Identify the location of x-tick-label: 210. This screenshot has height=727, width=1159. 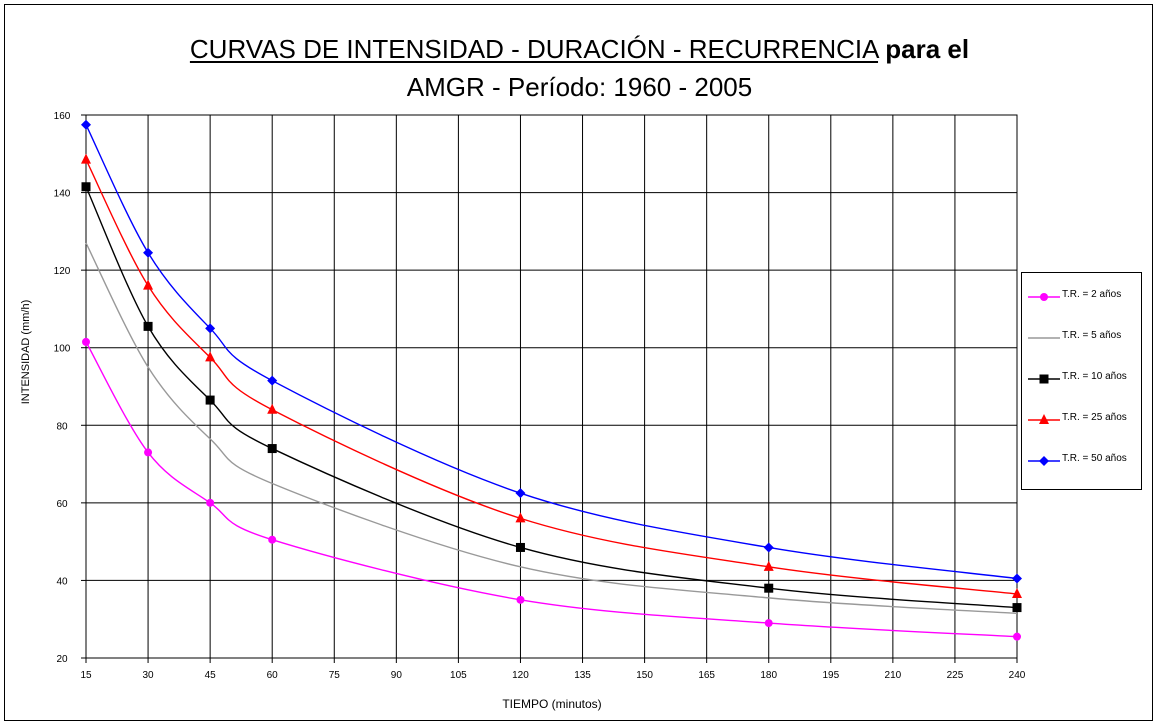
(893, 675).